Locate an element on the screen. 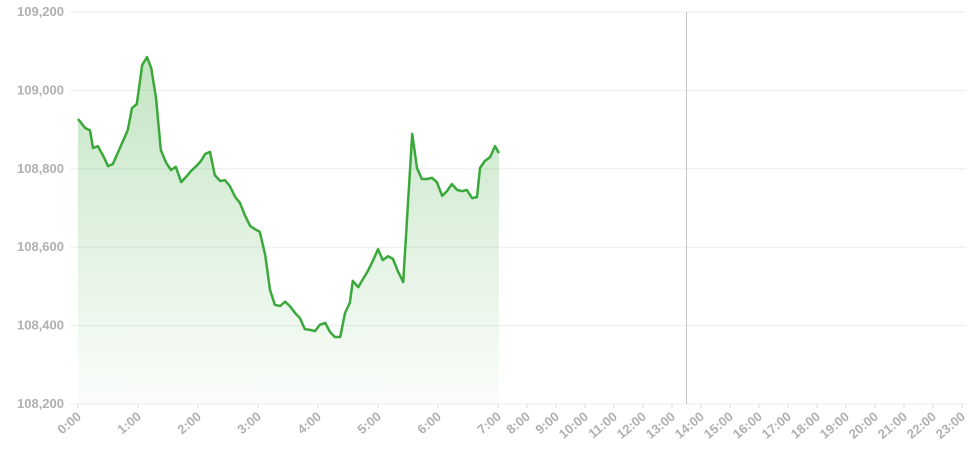 The width and height of the screenshot is (979, 463). x-tick-label: 11:00 is located at coordinates (602, 425).